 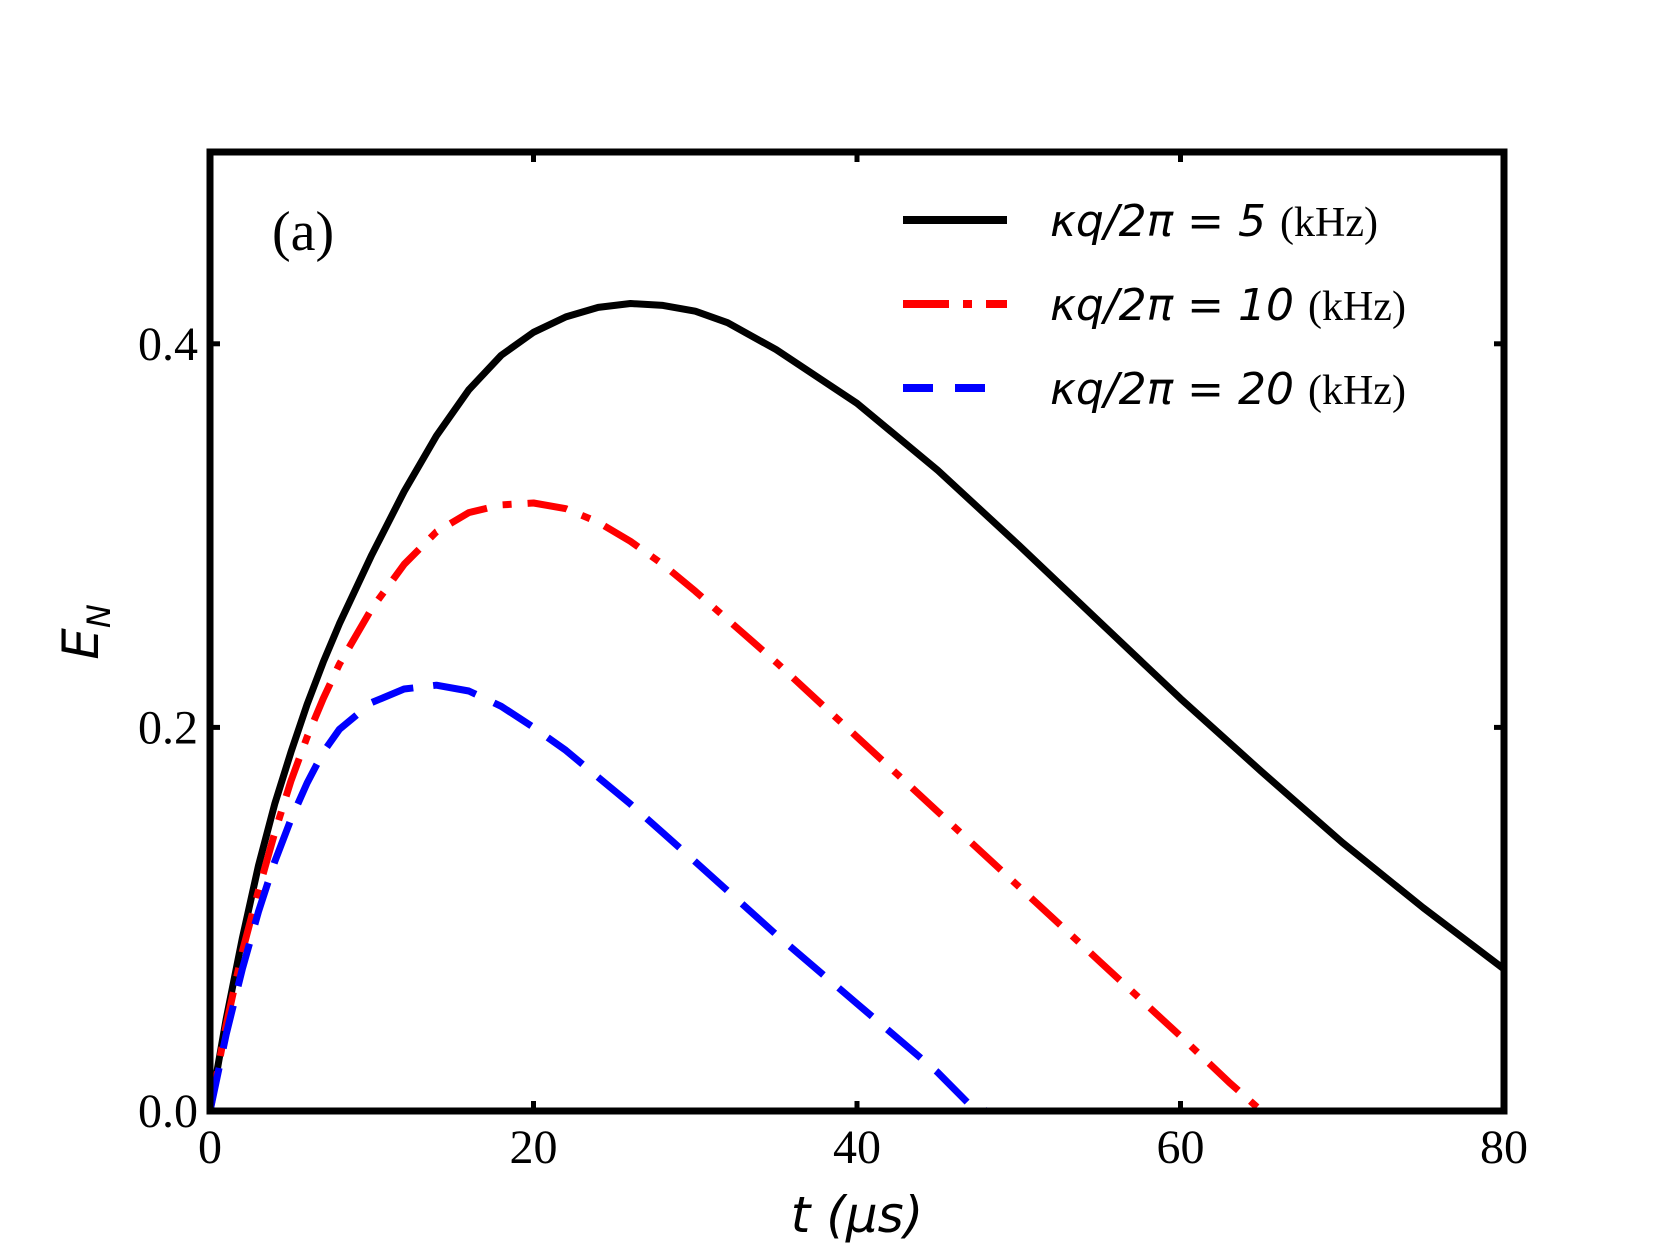 I want to click on legend-label-1: κq/2π = 5 (kHz), so click(x=1214, y=221).